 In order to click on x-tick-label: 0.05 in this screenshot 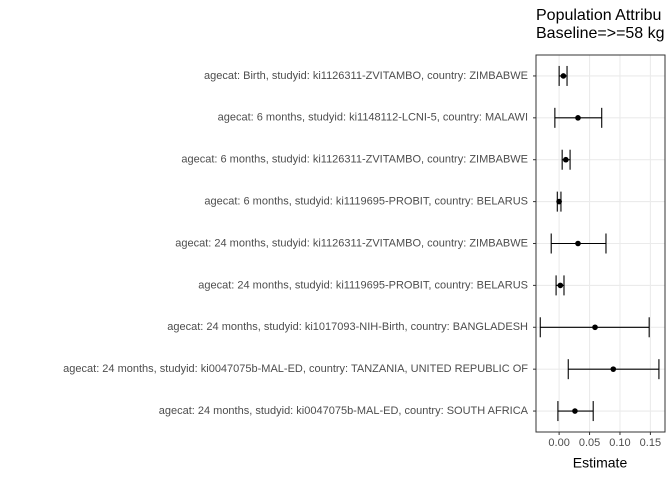, I will do `click(589, 443)`.